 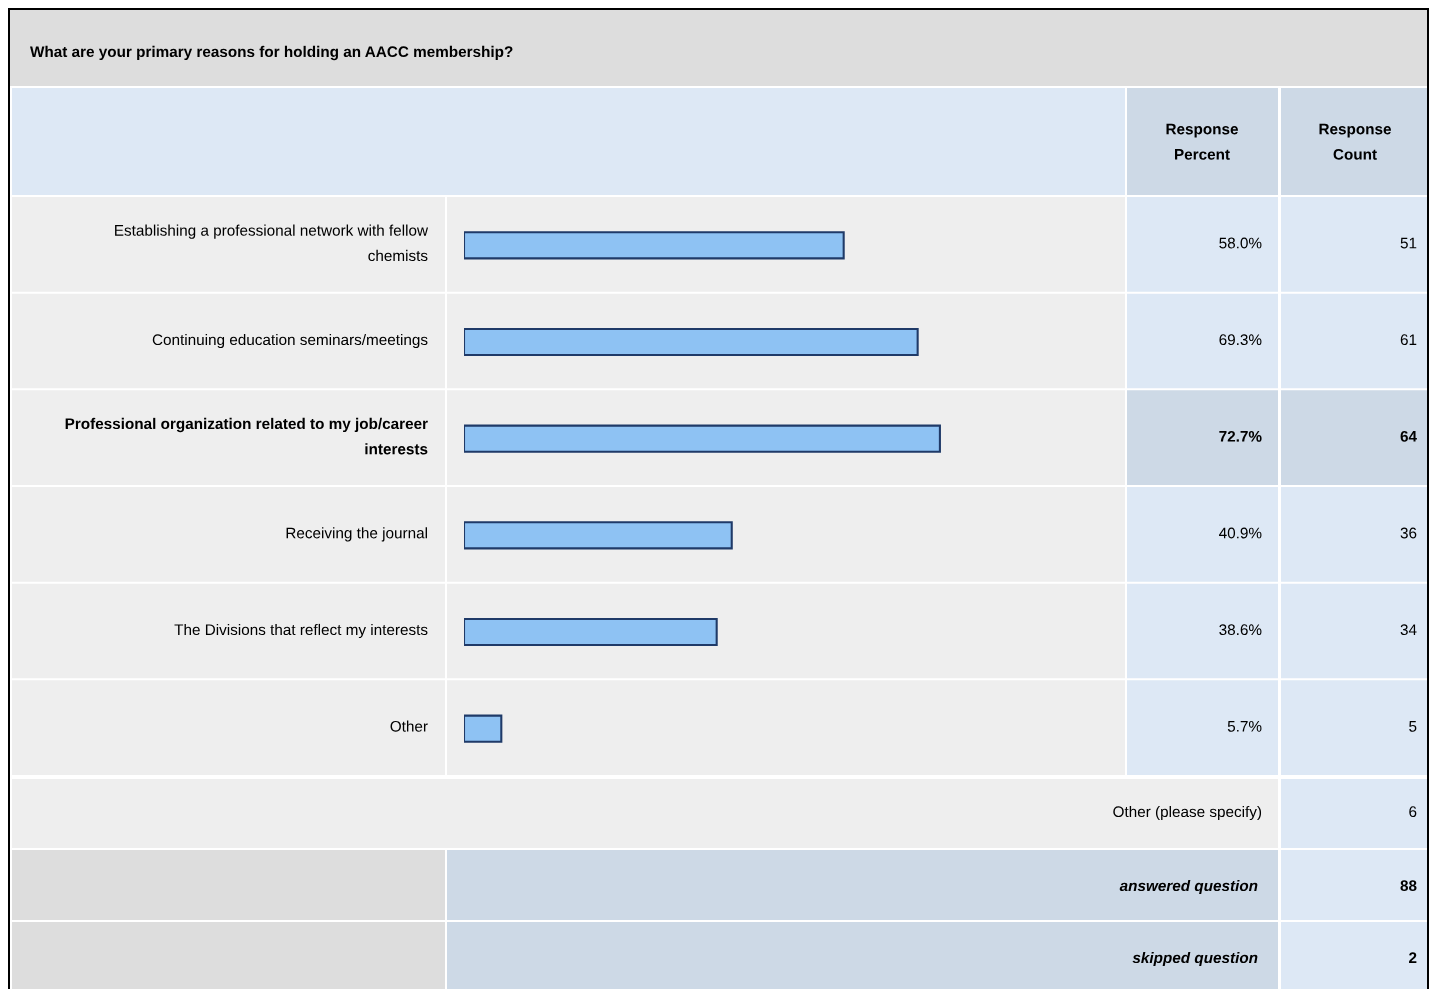 What do you see at coordinates (1188, 887) in the screenshot?
I see `text: answered question` at bounding box center [1188, 887].